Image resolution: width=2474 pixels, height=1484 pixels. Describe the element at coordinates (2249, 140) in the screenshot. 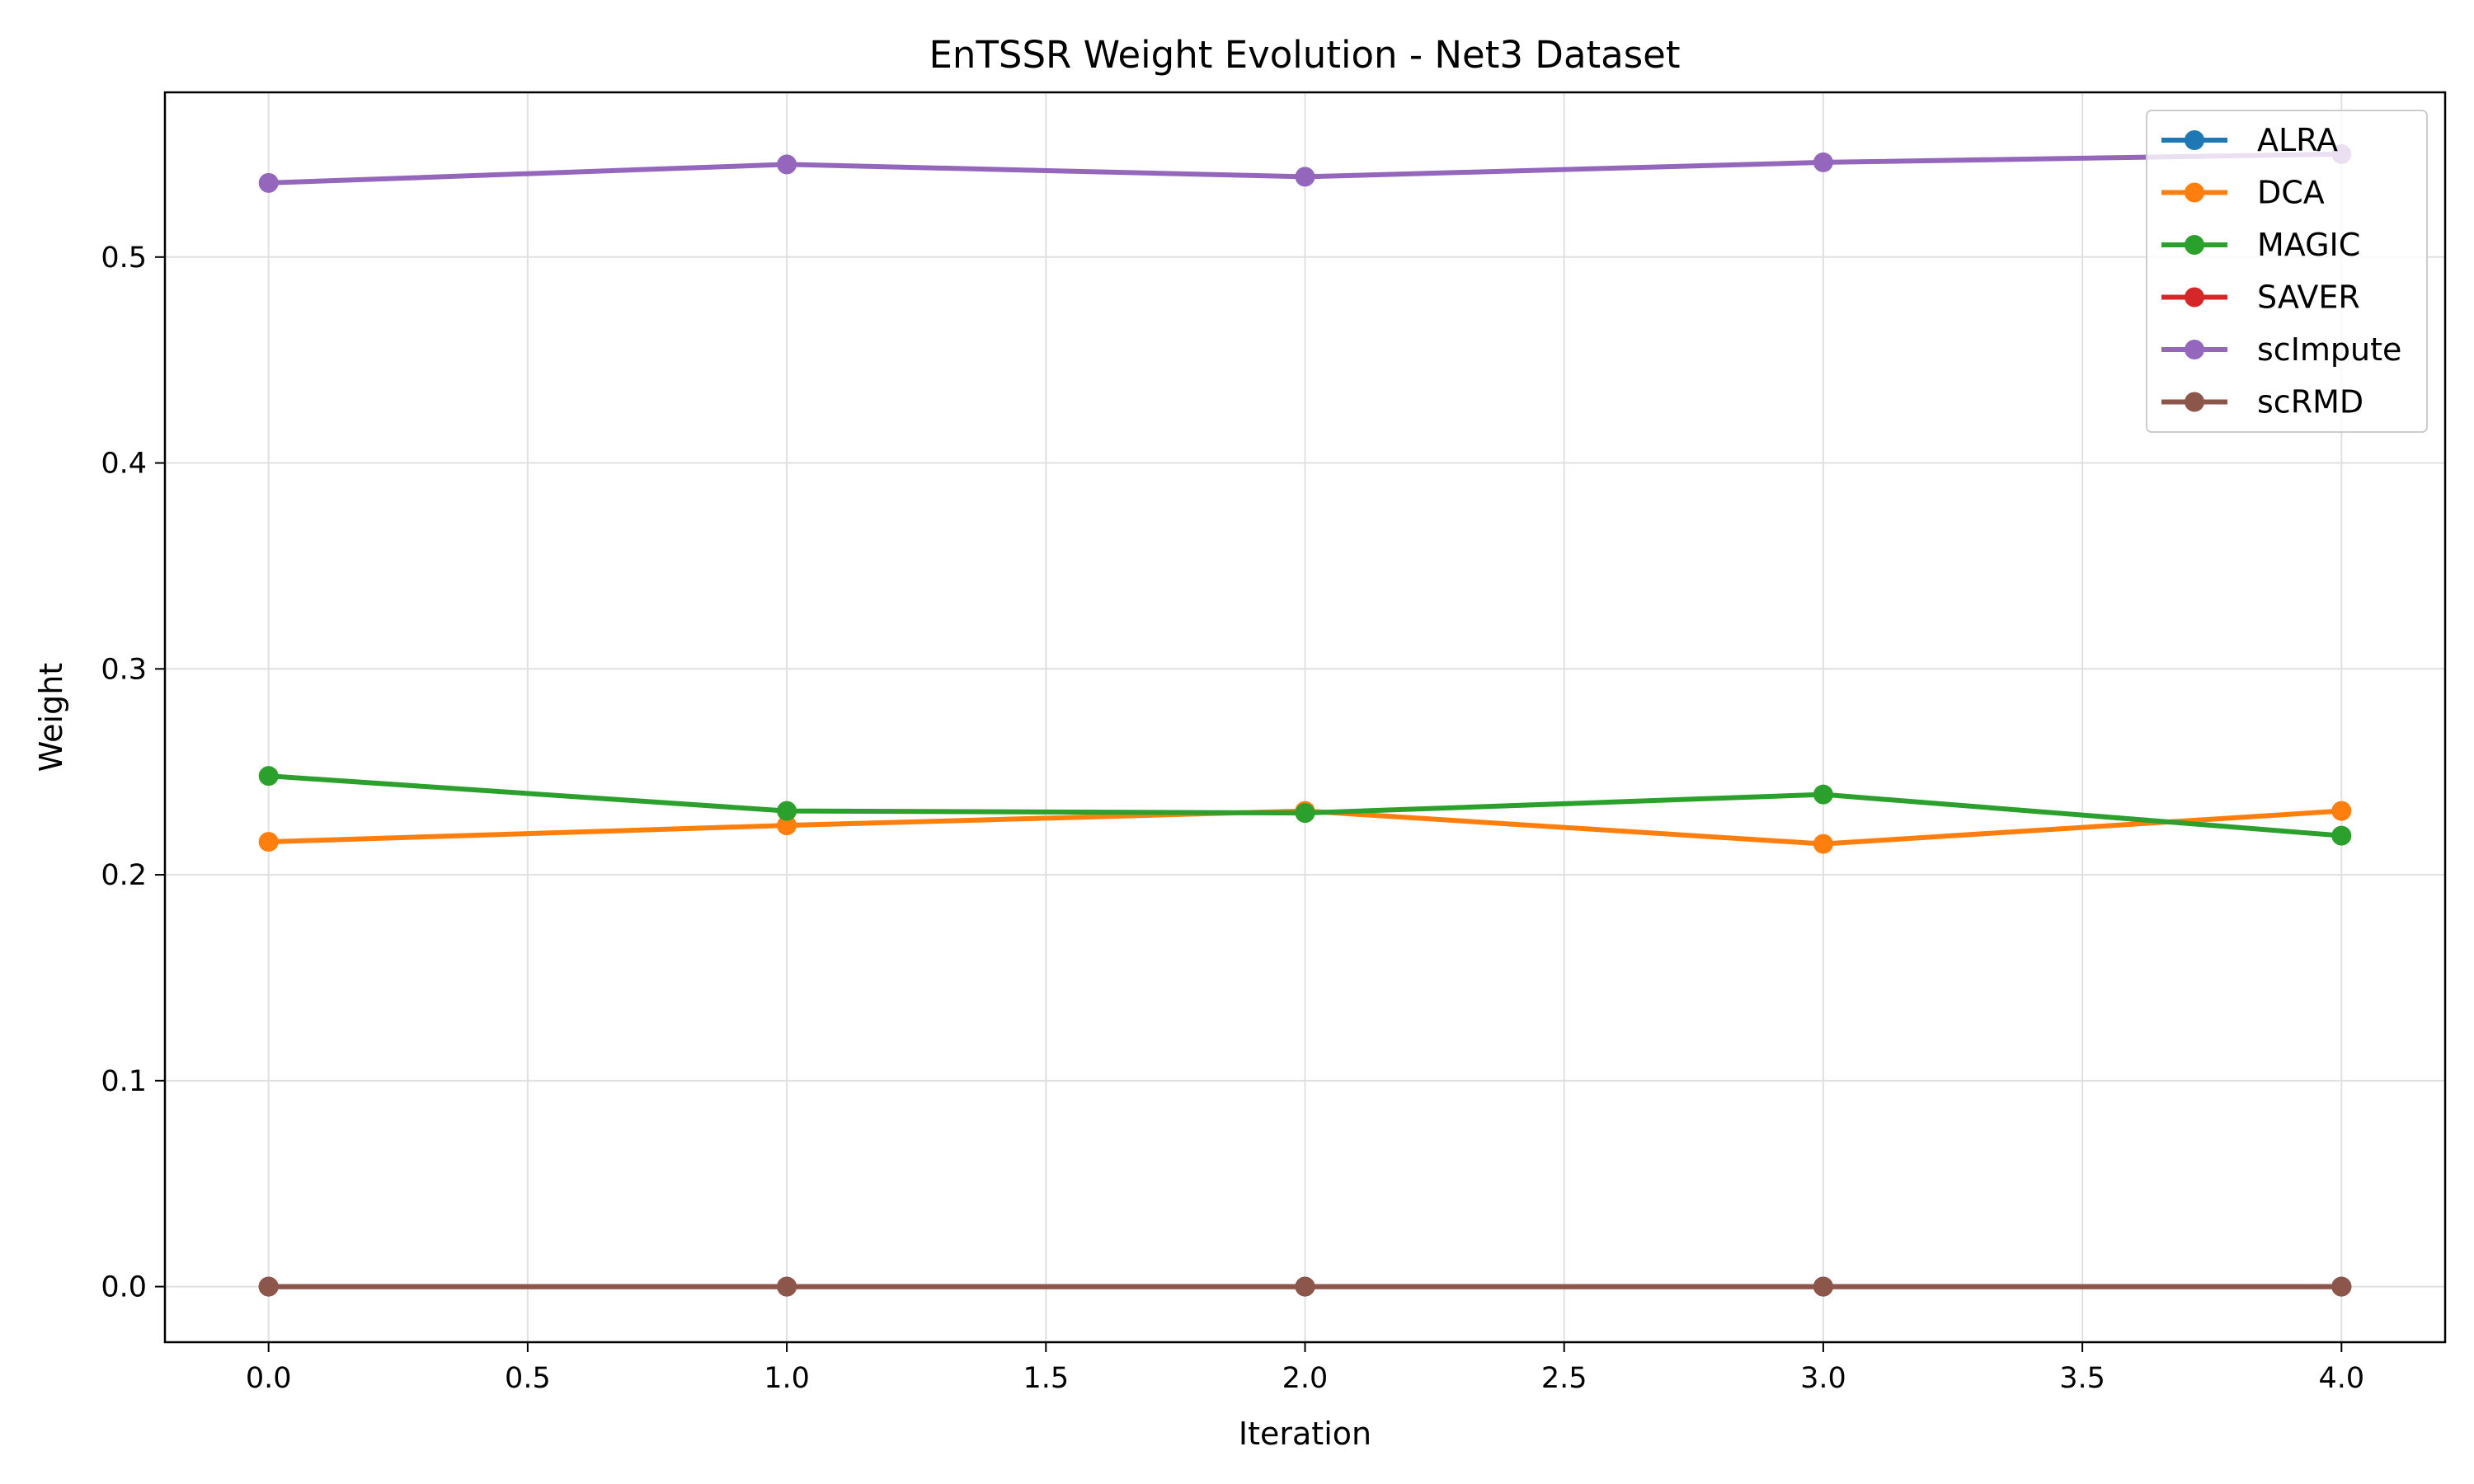

I see `legend-item-alra: ALRA` at that location.